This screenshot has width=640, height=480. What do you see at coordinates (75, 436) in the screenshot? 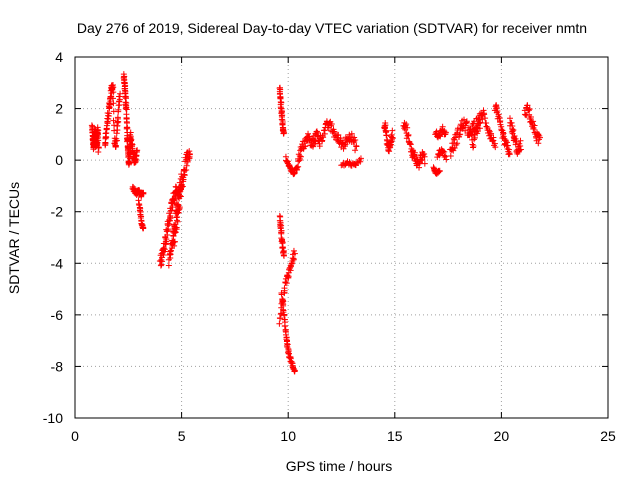
I see `x-tick-label: 0` at bounding box center [75, 436].